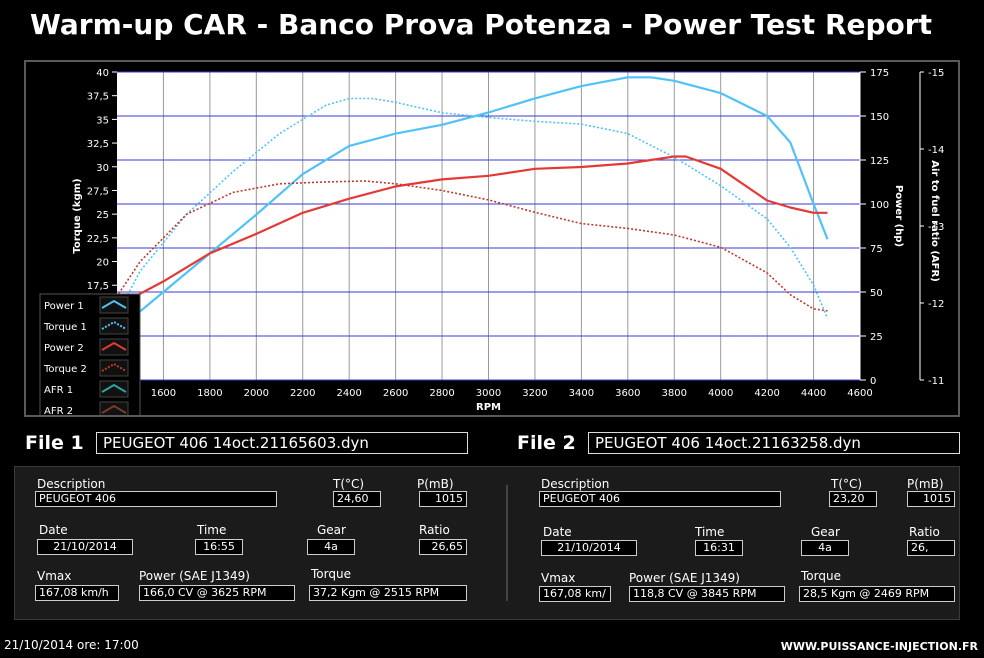 The image size is (984, 658). What do you see at coordinates (581, 393) in the screenshot?
I see `x-tick-label: 3400` at bounding box center [581, 393].